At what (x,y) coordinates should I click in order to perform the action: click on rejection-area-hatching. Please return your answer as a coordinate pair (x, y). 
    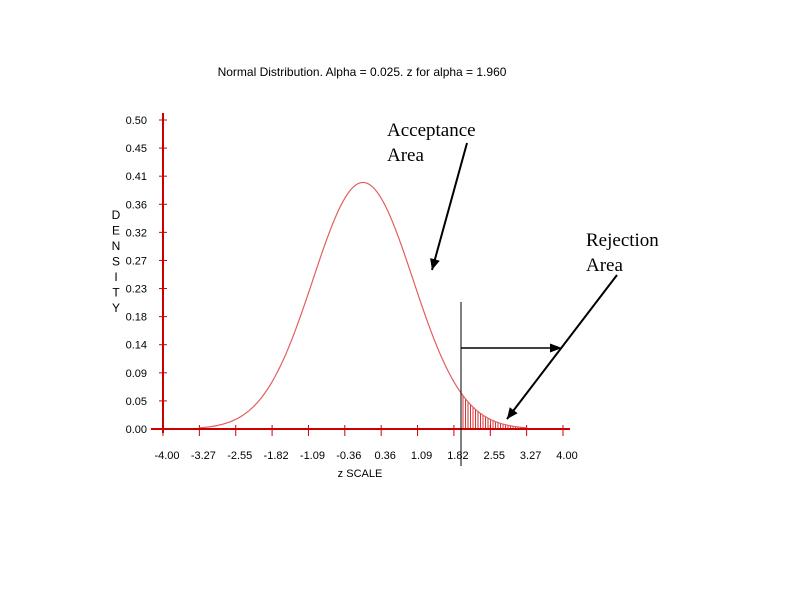
    Looking at the image, I should click on (494, 412).